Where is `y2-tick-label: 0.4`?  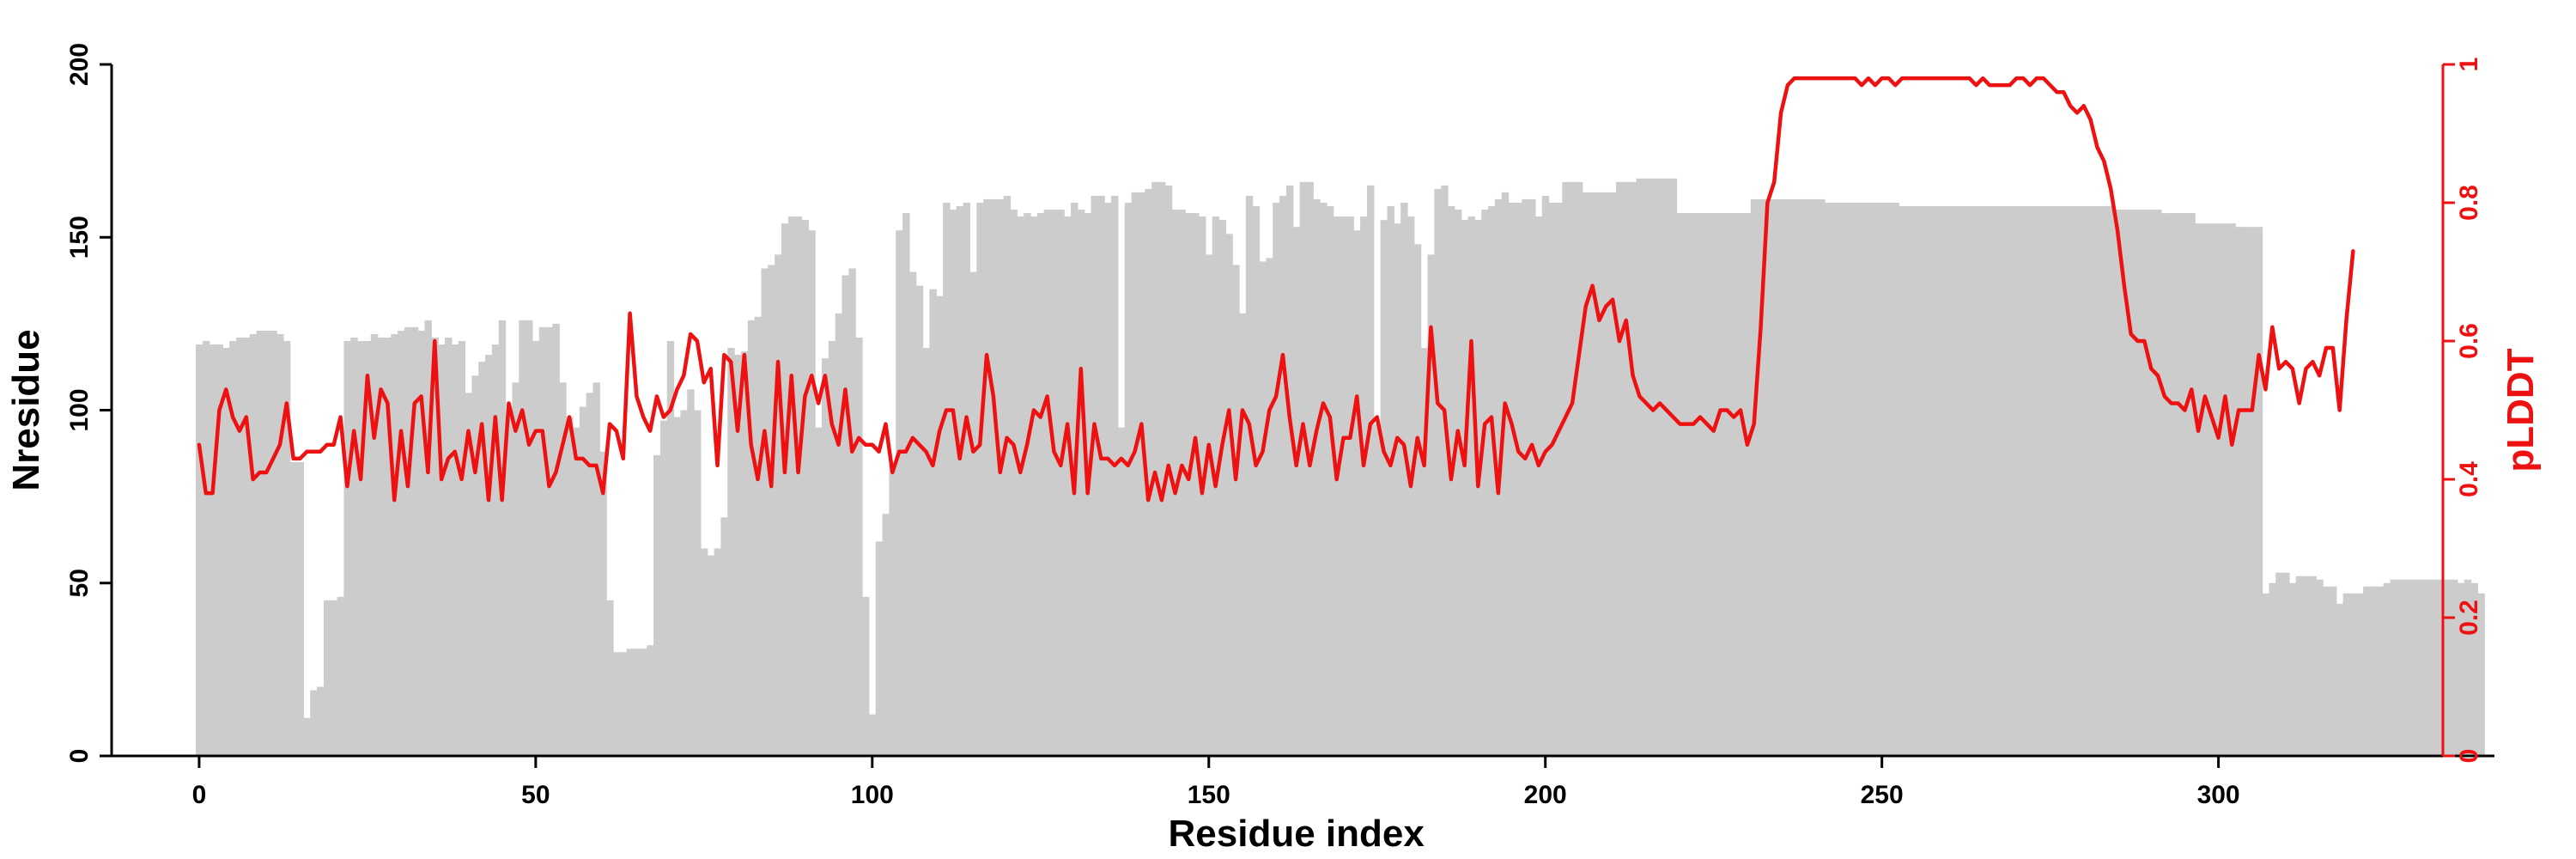
y2-tick-label: 0.4 is located at coordinates (2469, 479).